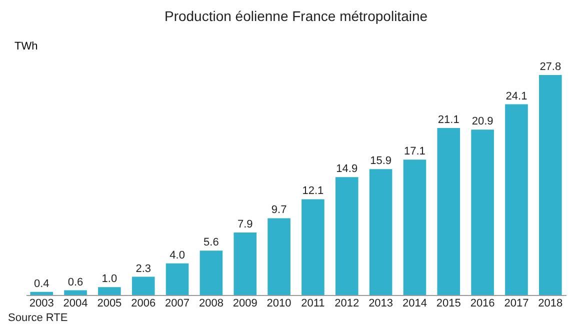 This screenshot has width=580, height=326. Describe the element at coordinates (143, 304) in the screenshot. I see `x-tick-label: 2006` at that location.